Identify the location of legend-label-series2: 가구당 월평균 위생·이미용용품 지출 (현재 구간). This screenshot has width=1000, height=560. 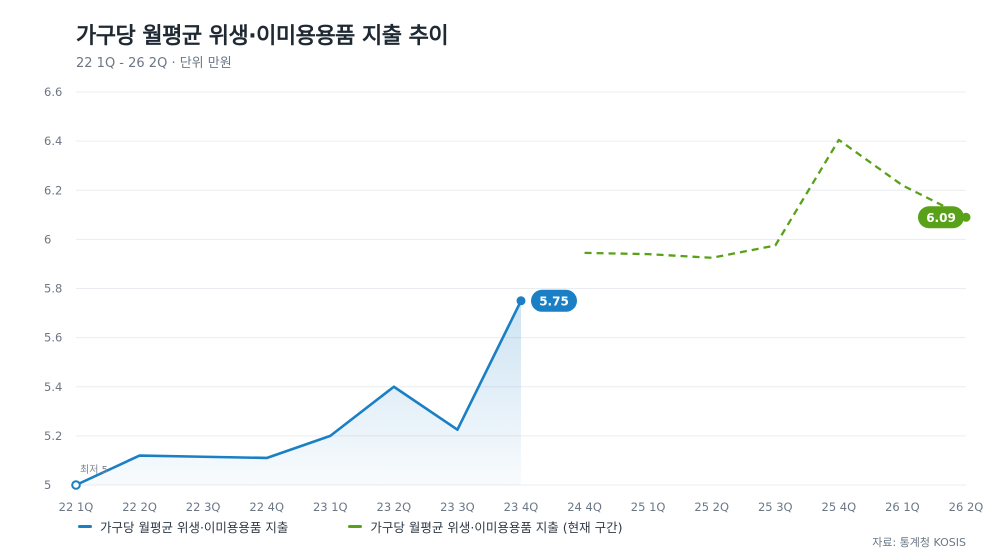
(496, 527).